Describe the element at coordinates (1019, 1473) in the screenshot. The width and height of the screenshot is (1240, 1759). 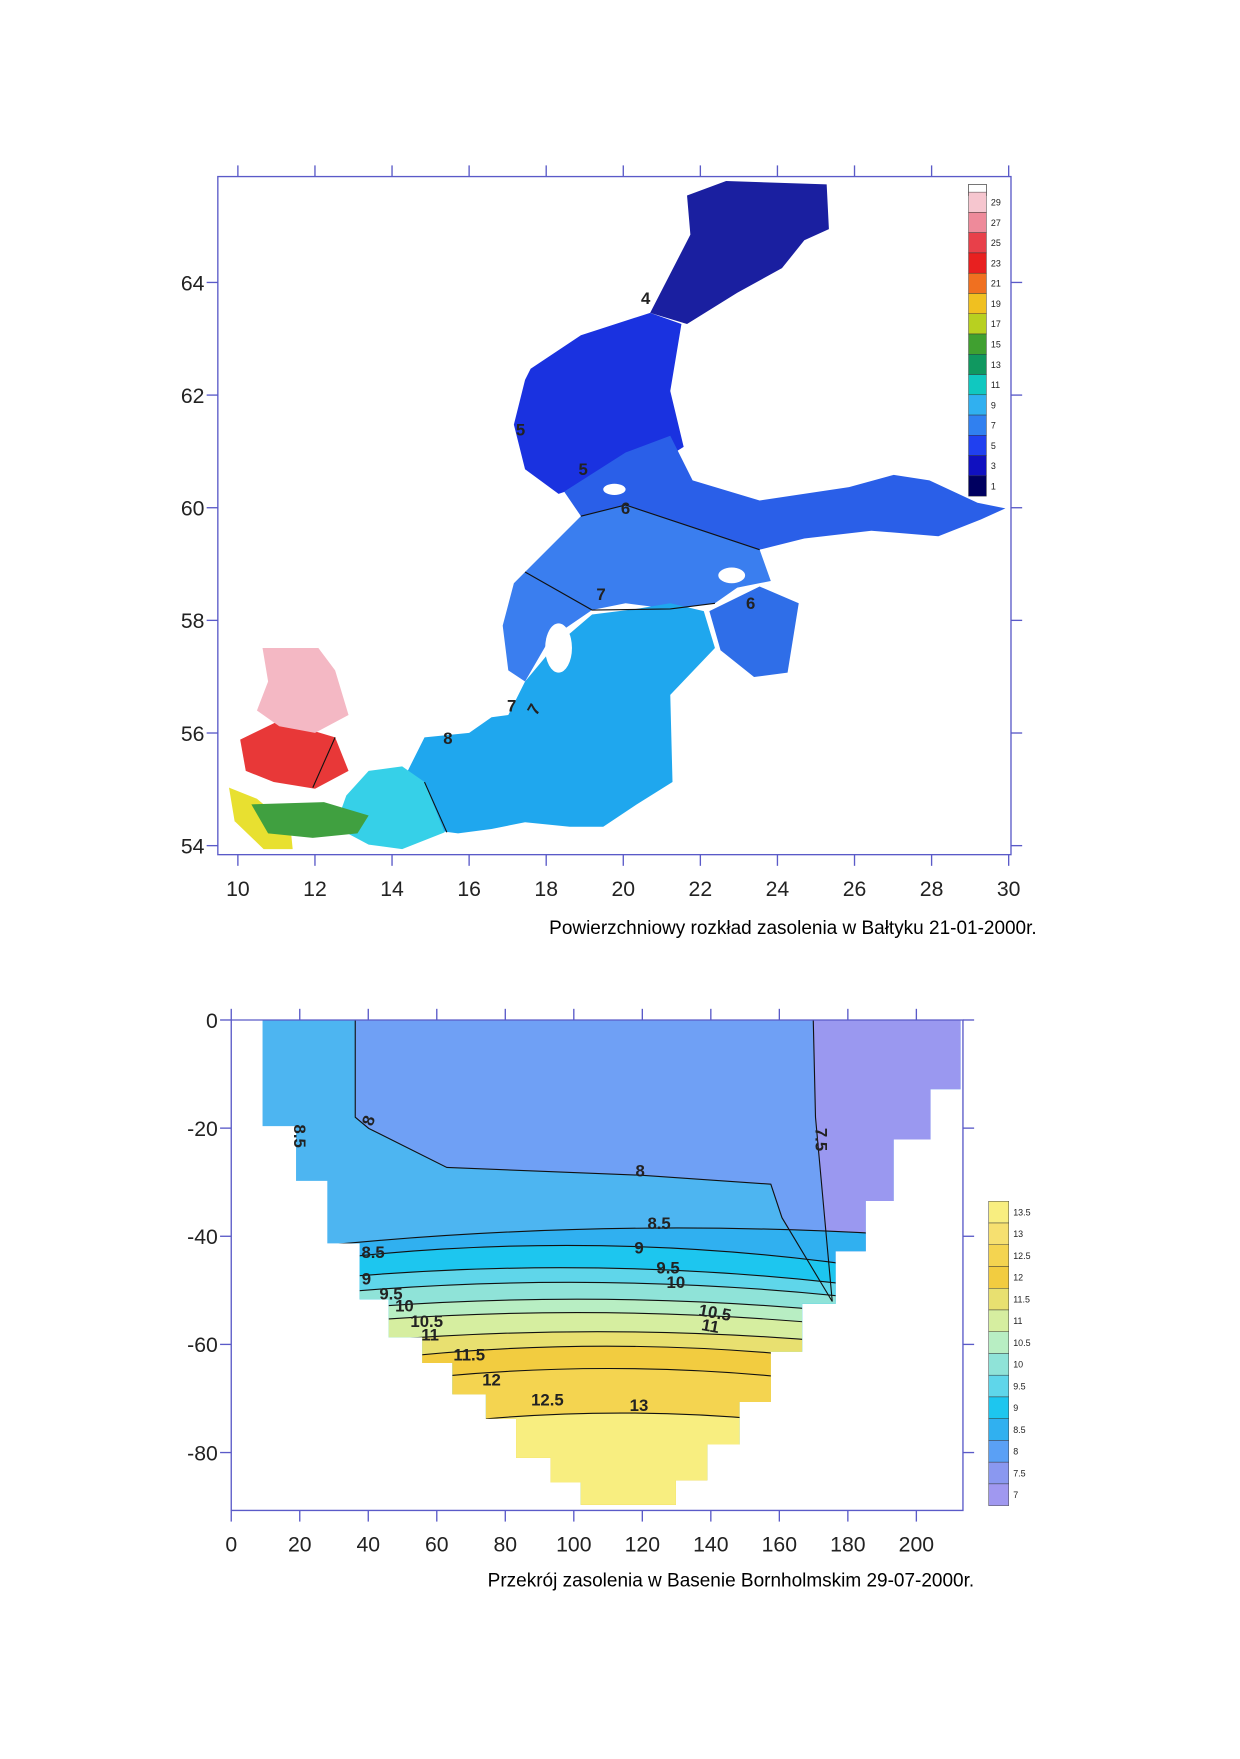
I see `colorbar-label: 7.5` at that location.